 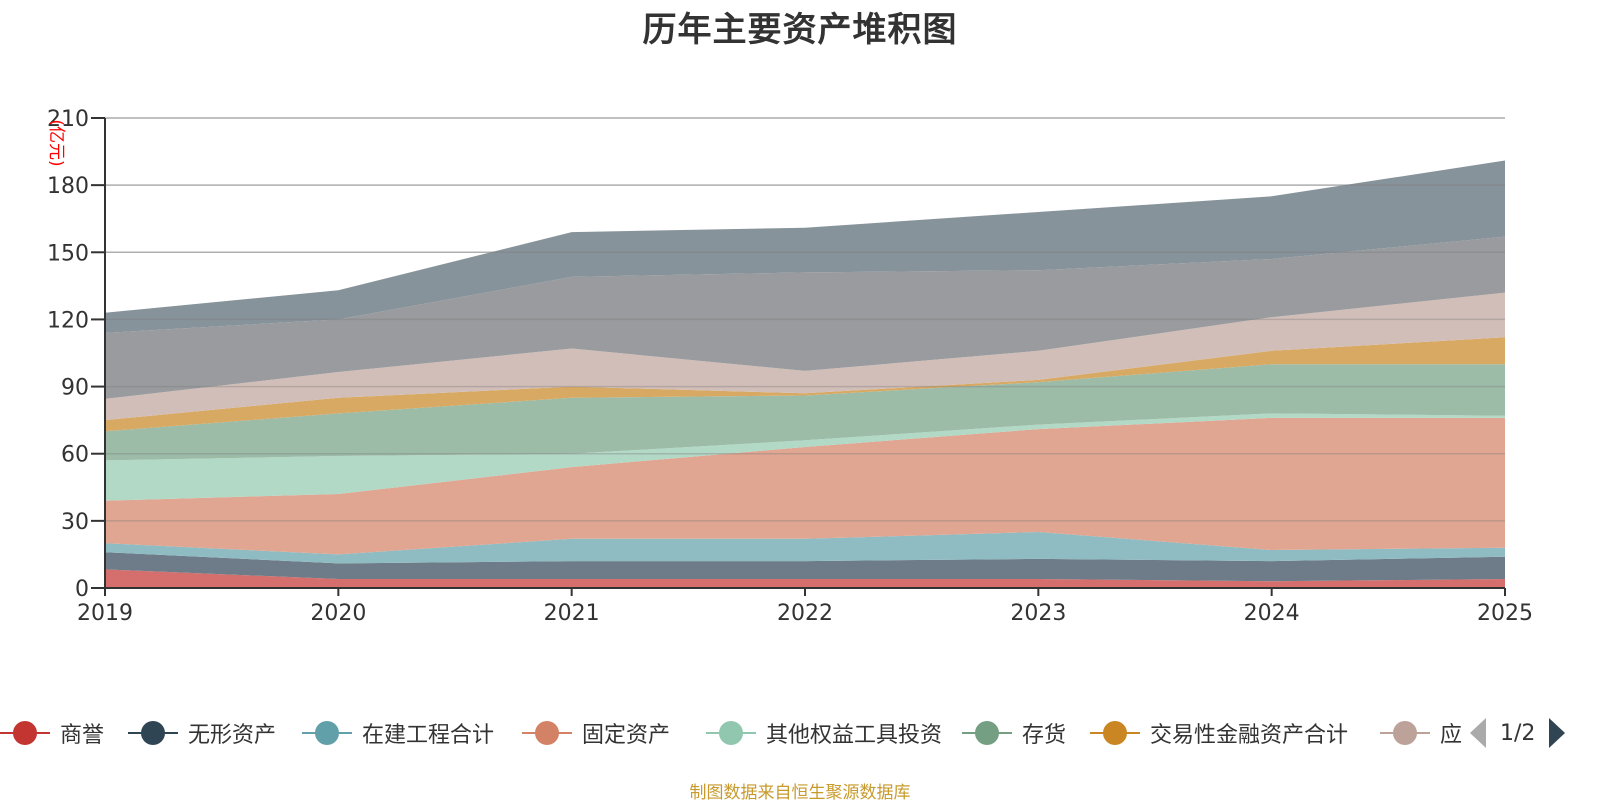 I want to click on y-tick-label: 90, so click(x=75, y=388).